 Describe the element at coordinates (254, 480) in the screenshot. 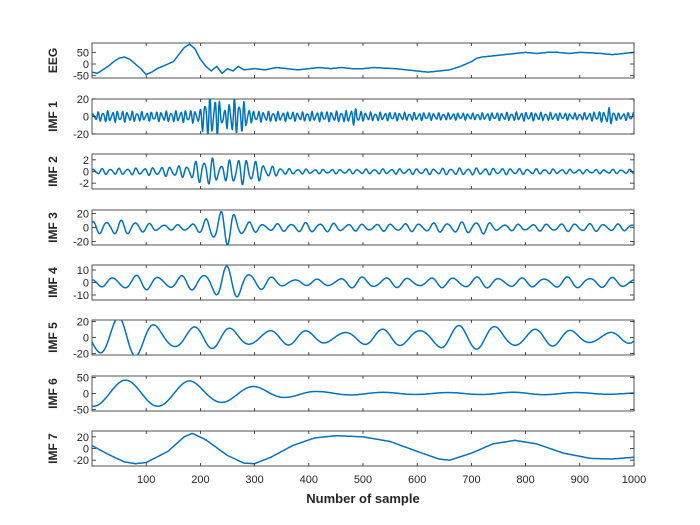

I see `x-tick-label: 300` at that location.